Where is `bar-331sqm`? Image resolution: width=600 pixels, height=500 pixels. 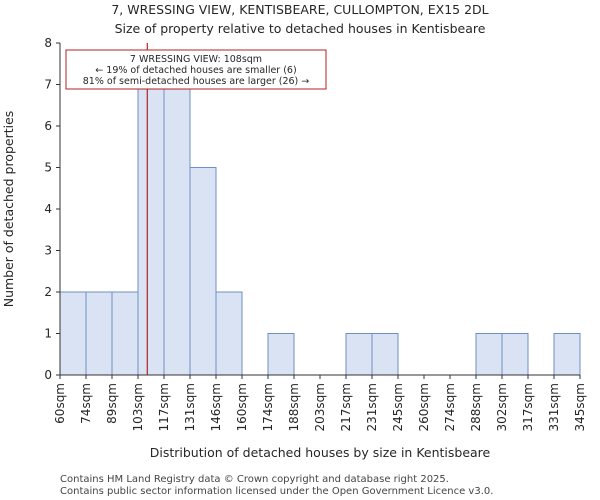 bar-331sqm is located at coordinates (567, 354).